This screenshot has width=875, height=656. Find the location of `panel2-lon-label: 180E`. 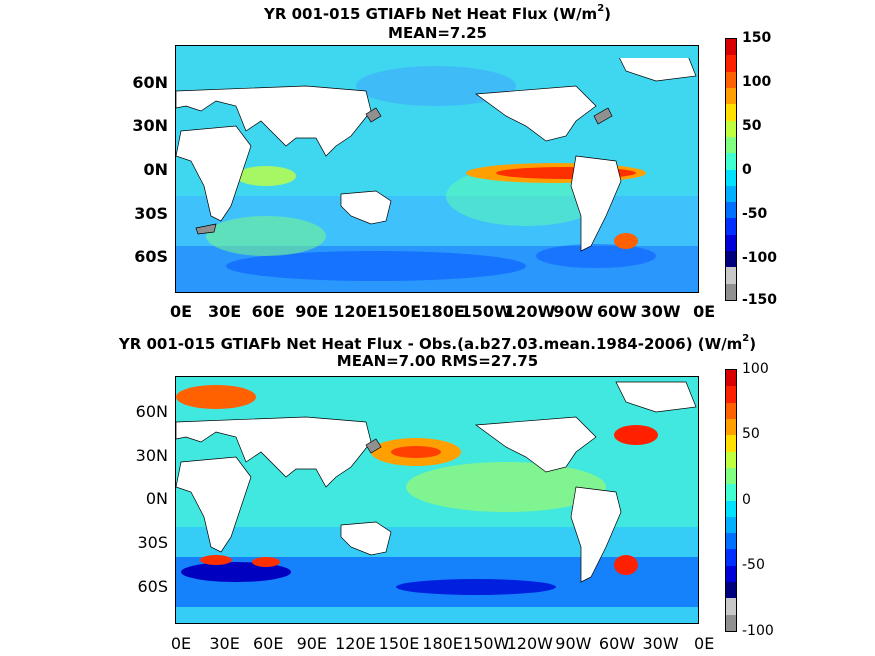

panel2-lon-label: 180E is located at coordinates (442, 643).